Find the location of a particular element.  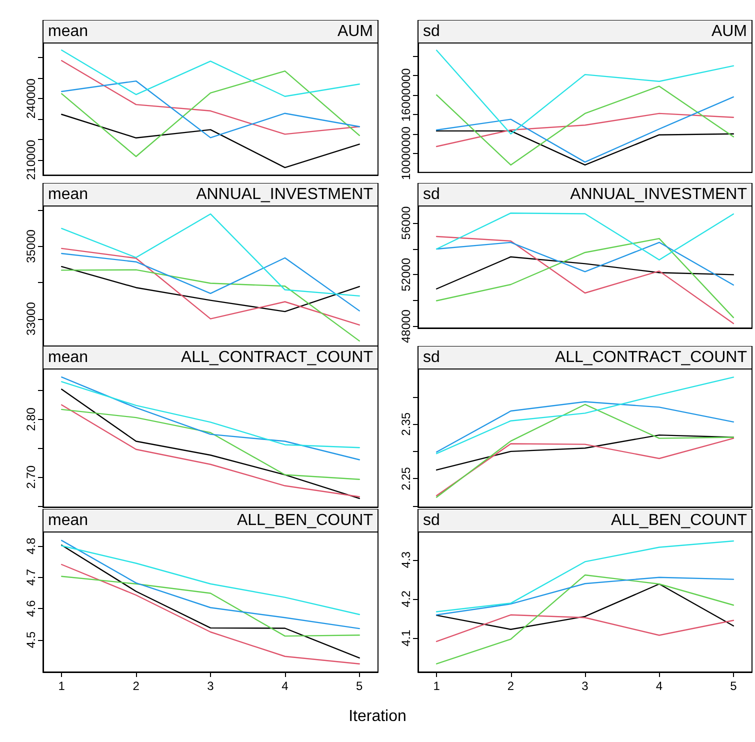

y-tick-label: 2.80 is located at coordinates (31, 419).